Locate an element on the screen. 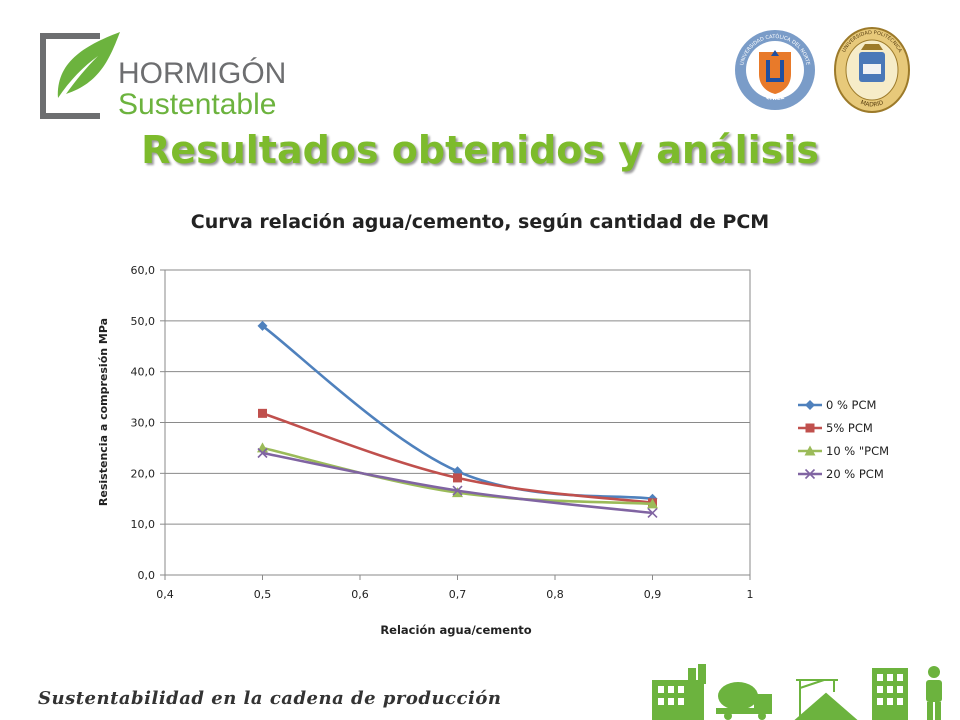 The image size is (960, 720). y-axis-ticks: 0,0 10,0 20,0 30,0 40,0 50,0 60,0 is located at coordinates (148, 423).